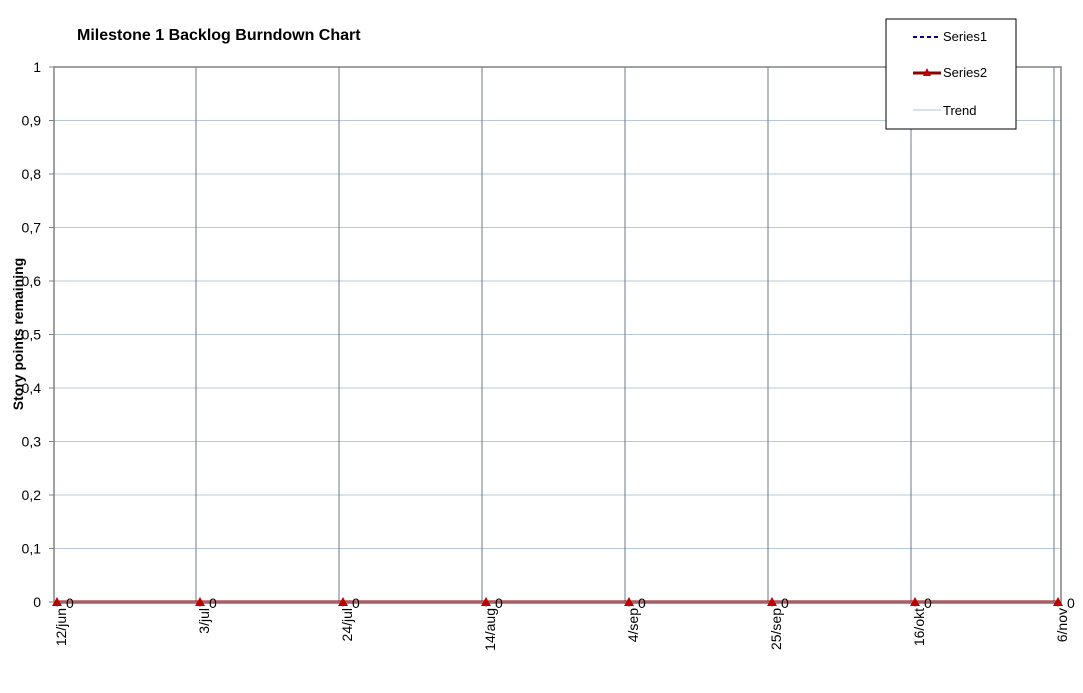 The height and width of the screenshot is (693, 1083). I want to click on y-tick-label: 0,5, so click(32, 335).